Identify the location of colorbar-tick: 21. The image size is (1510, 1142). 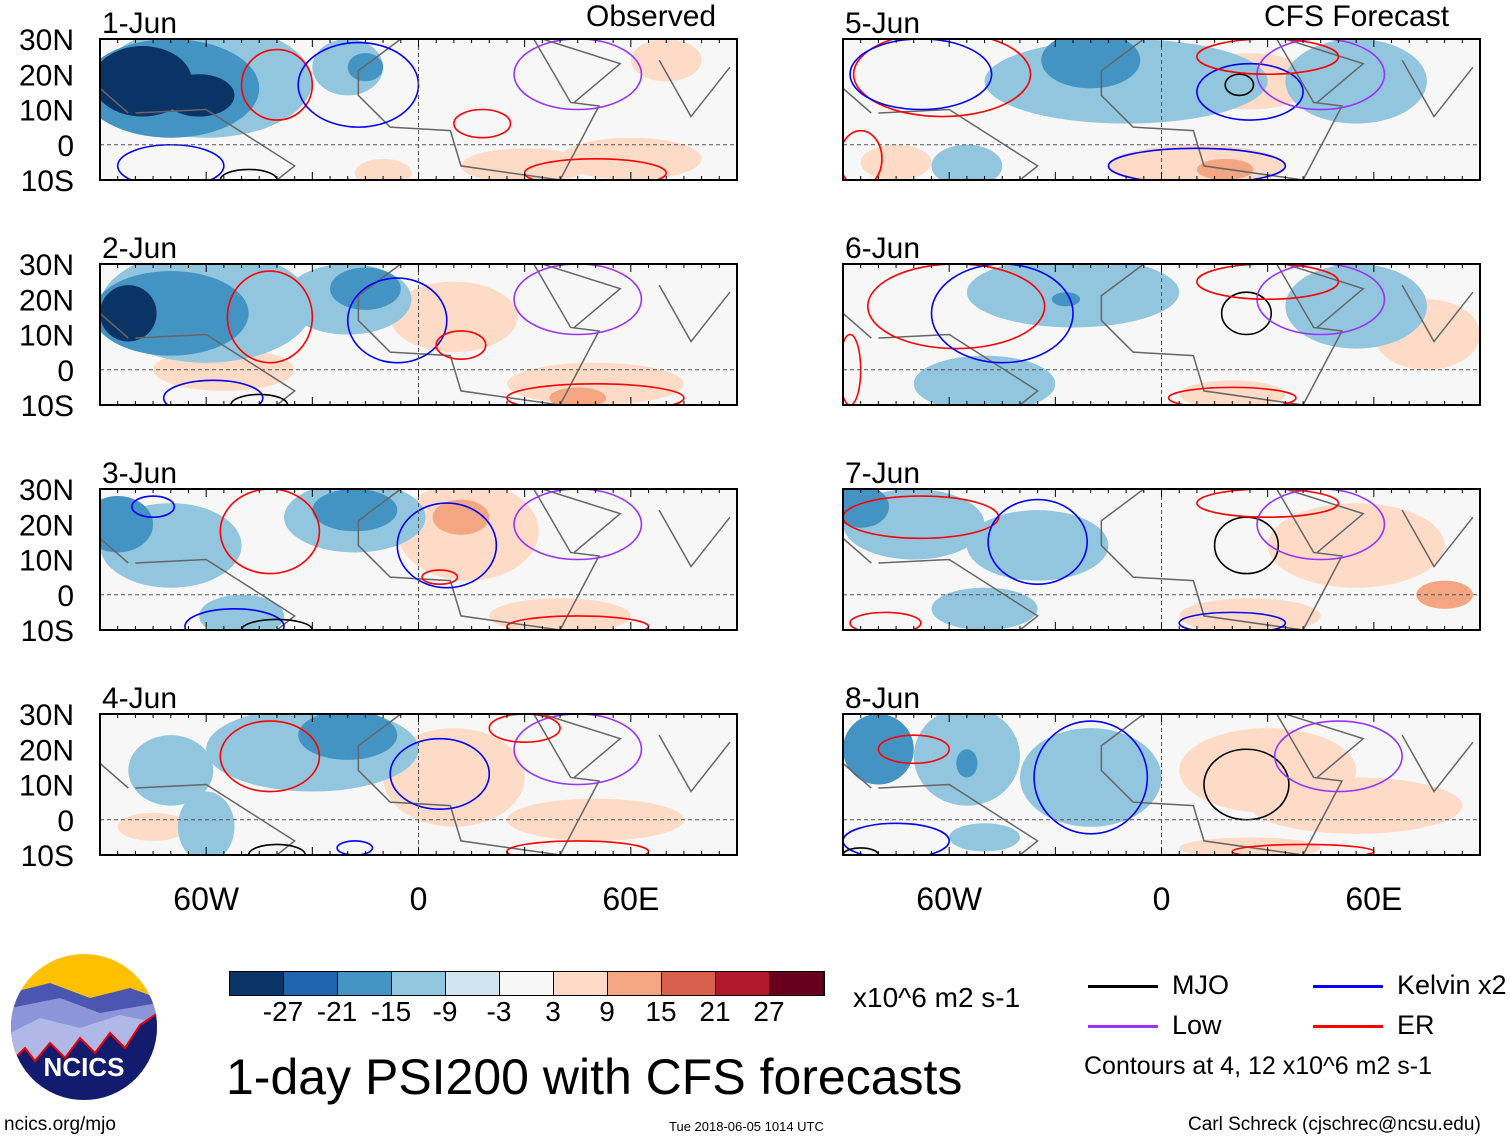
(715, 1011).